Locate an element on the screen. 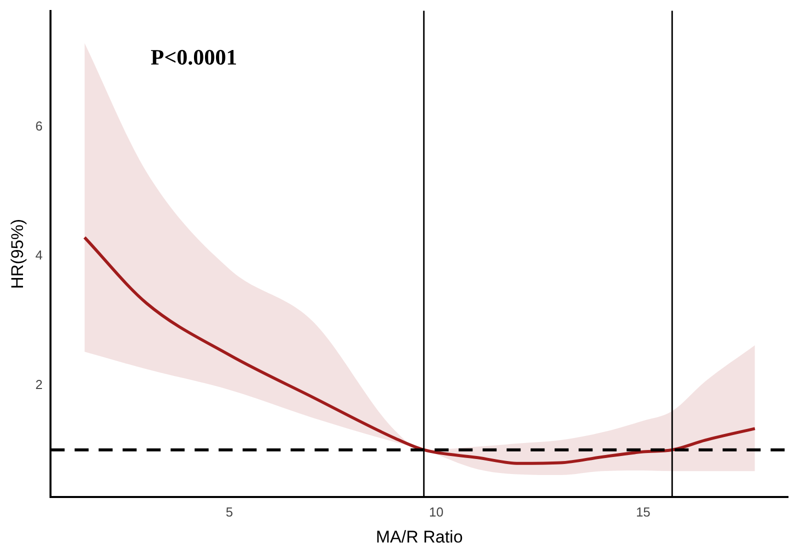 The image size is (800, 554). x-tick-label: 5 is located at coordinates (230, 512).